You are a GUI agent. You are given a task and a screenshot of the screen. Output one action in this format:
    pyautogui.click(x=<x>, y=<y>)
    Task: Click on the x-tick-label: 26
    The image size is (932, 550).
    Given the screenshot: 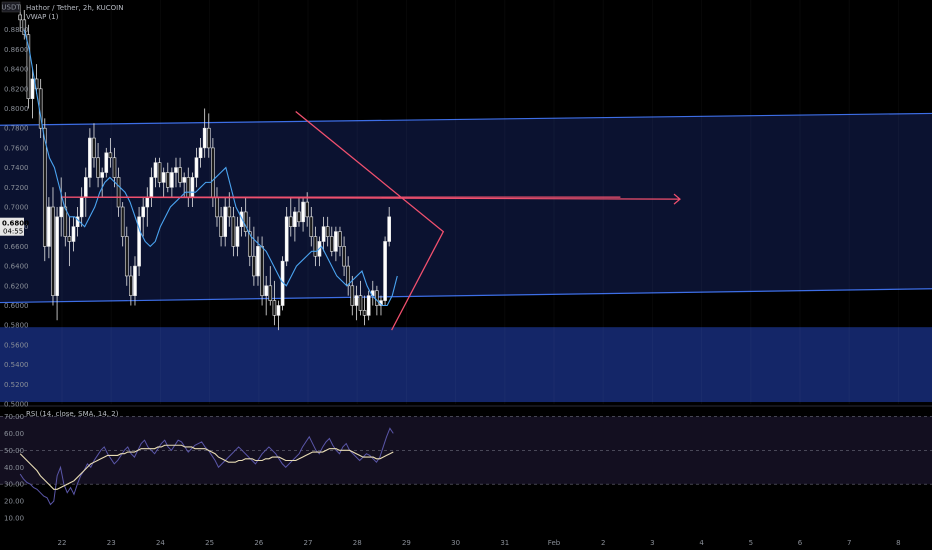 What is the action you would take?
    pyautogui.click(x=258, y=543)
    